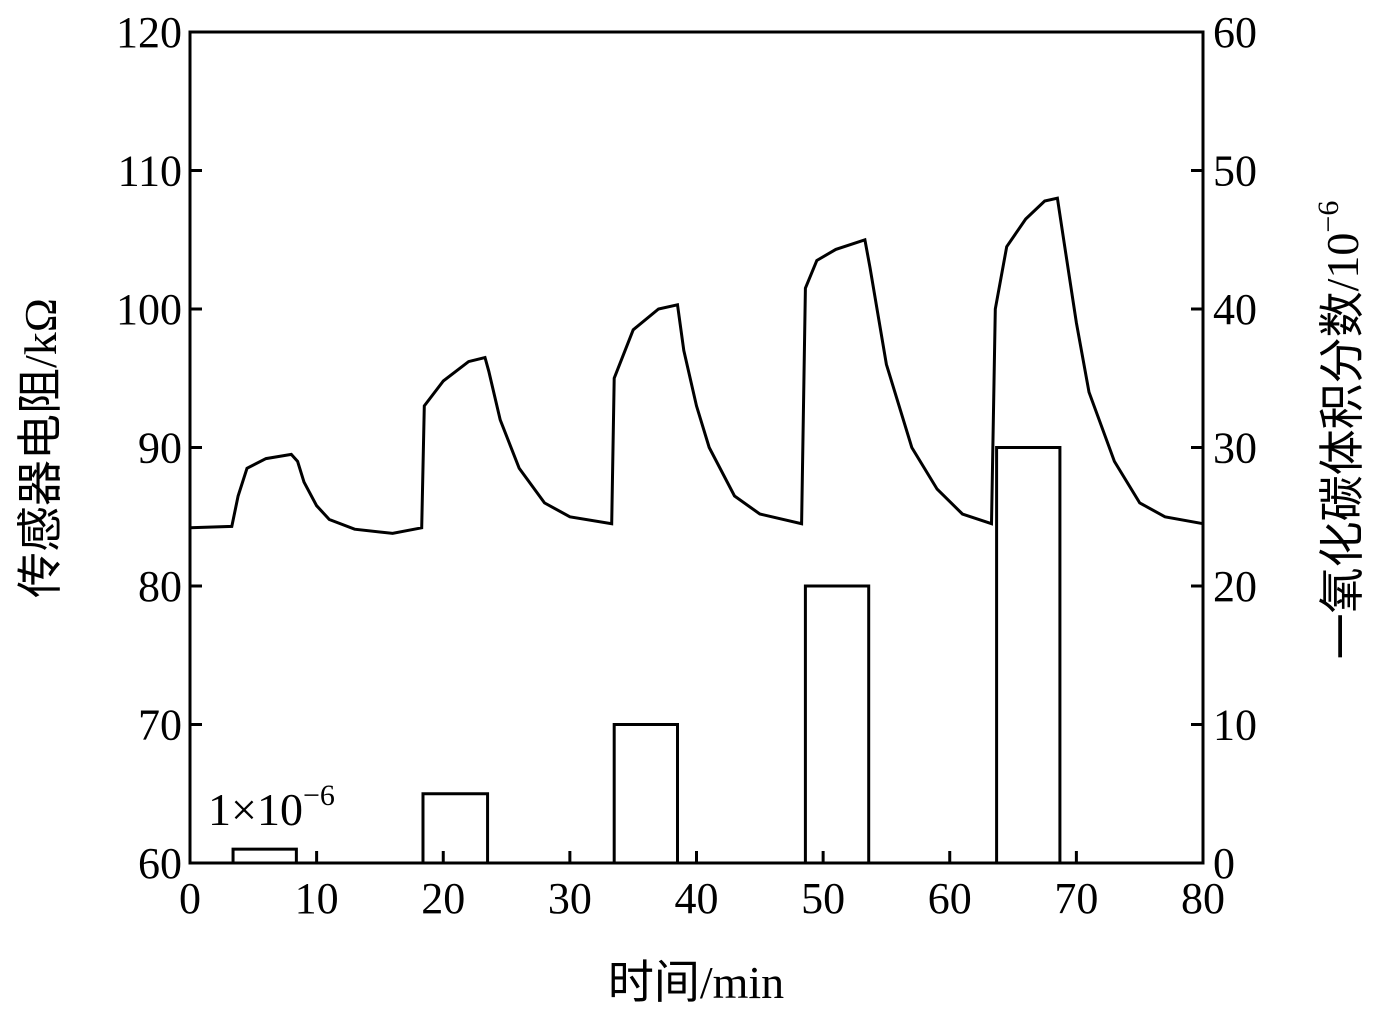 Image resolution: width=1381 pixels, height=1015 pixels. What do you see at coordinates (160, 725) in the screenshot?
I see `y-left-tick-label: 70` at bounding box center [160, 725].